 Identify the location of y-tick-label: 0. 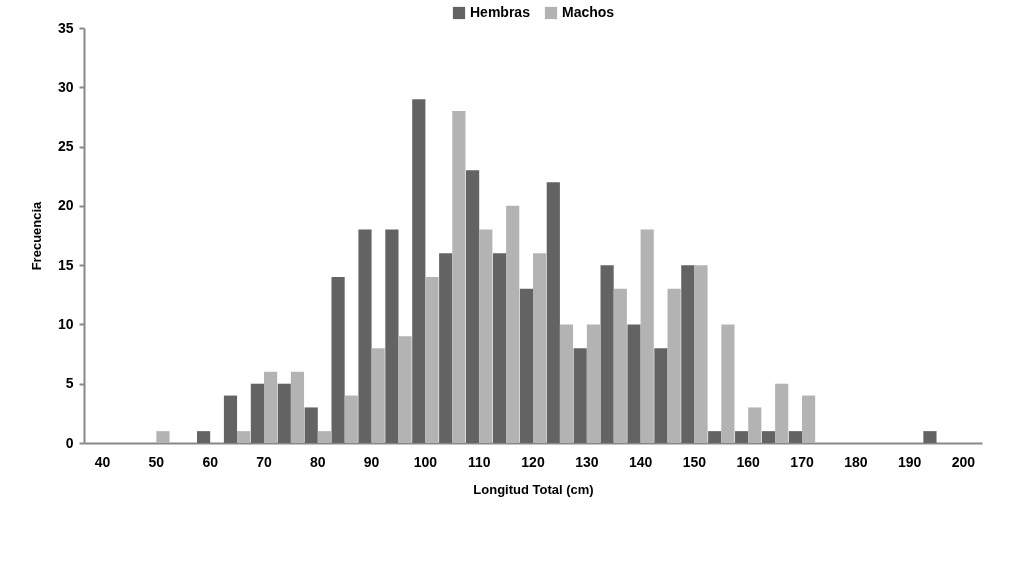
(69, 442).